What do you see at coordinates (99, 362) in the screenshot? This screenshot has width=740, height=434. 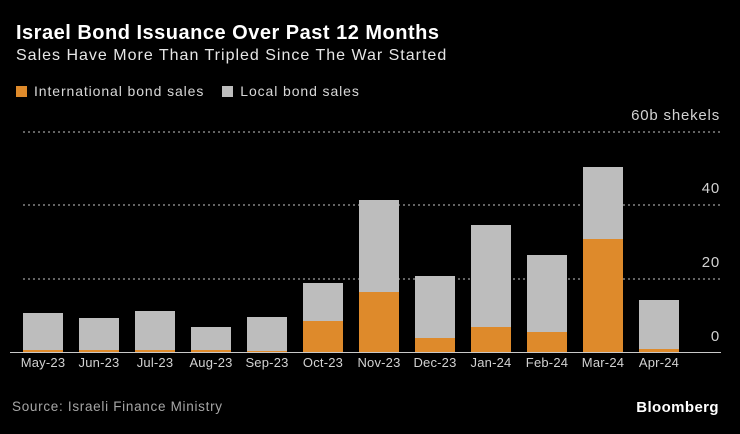 I see `x-tick-label-jun-23: Jun-23` at bounding box center [99, 362].